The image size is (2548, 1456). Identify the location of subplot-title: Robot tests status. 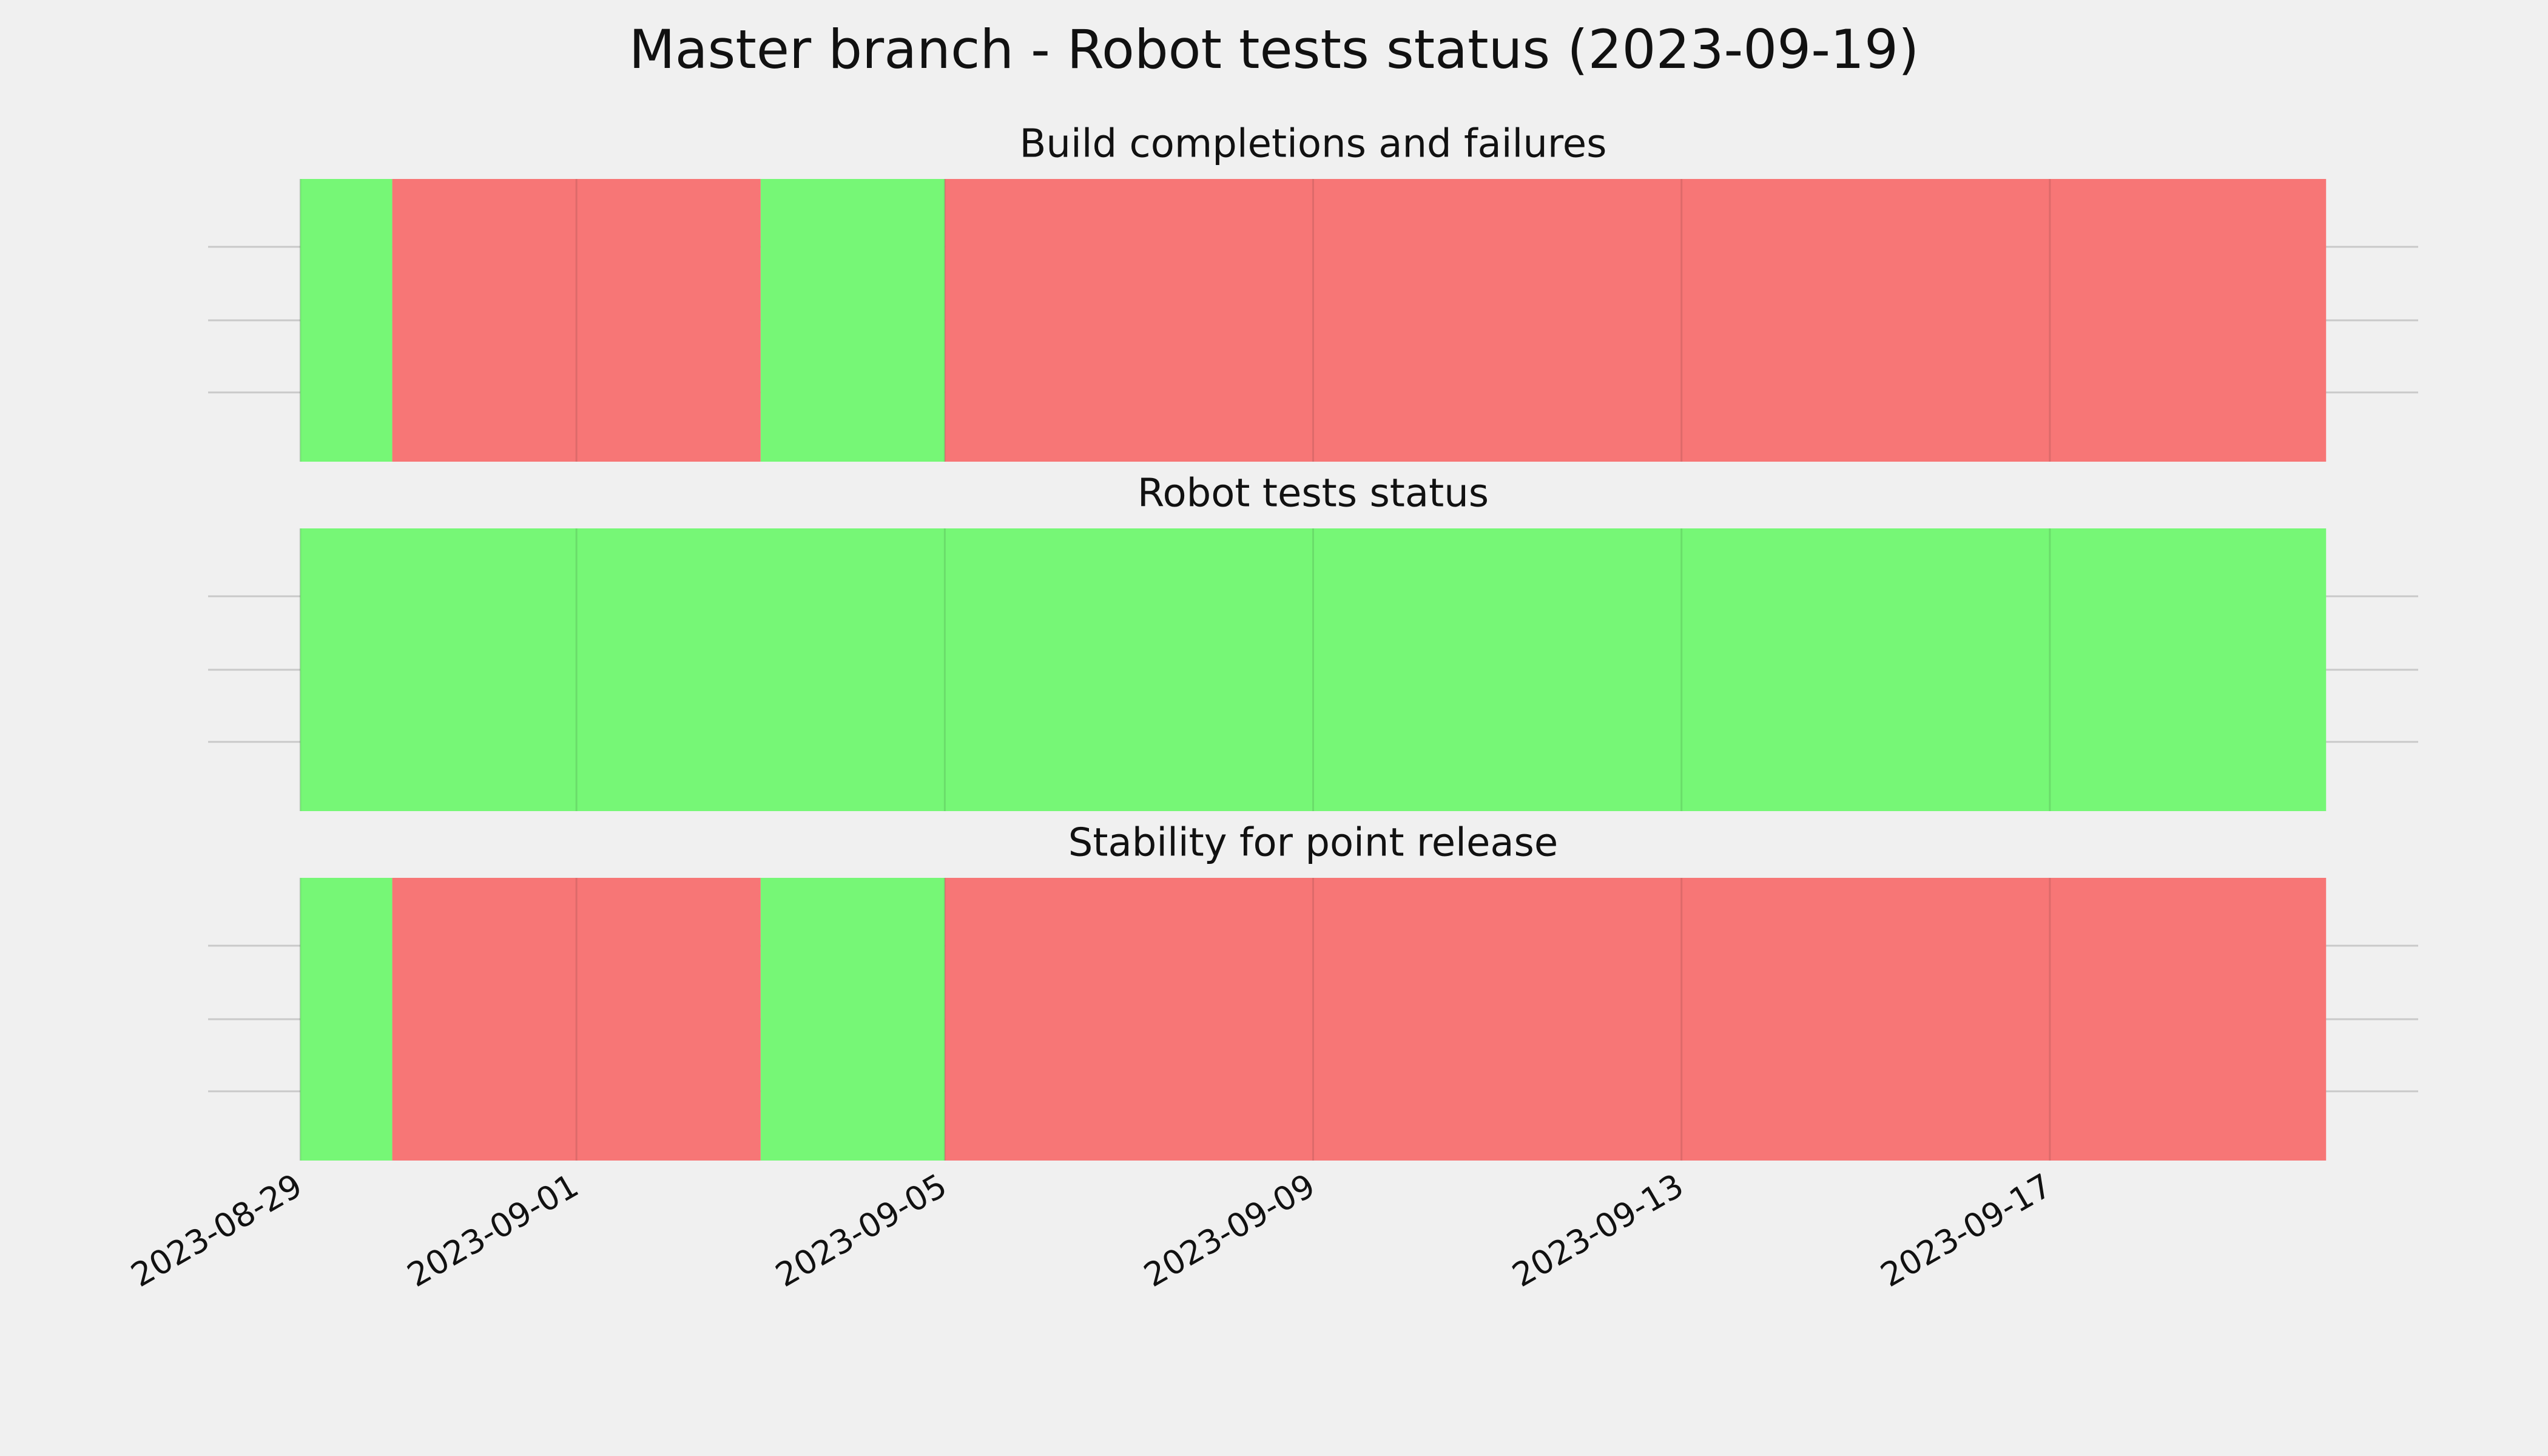
(1313, 493).